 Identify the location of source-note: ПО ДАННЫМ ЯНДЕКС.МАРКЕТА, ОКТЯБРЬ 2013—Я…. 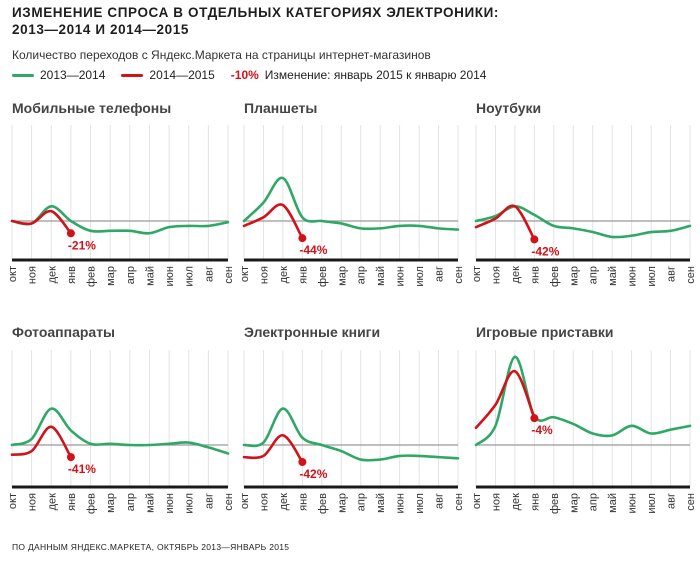
(151, 547).